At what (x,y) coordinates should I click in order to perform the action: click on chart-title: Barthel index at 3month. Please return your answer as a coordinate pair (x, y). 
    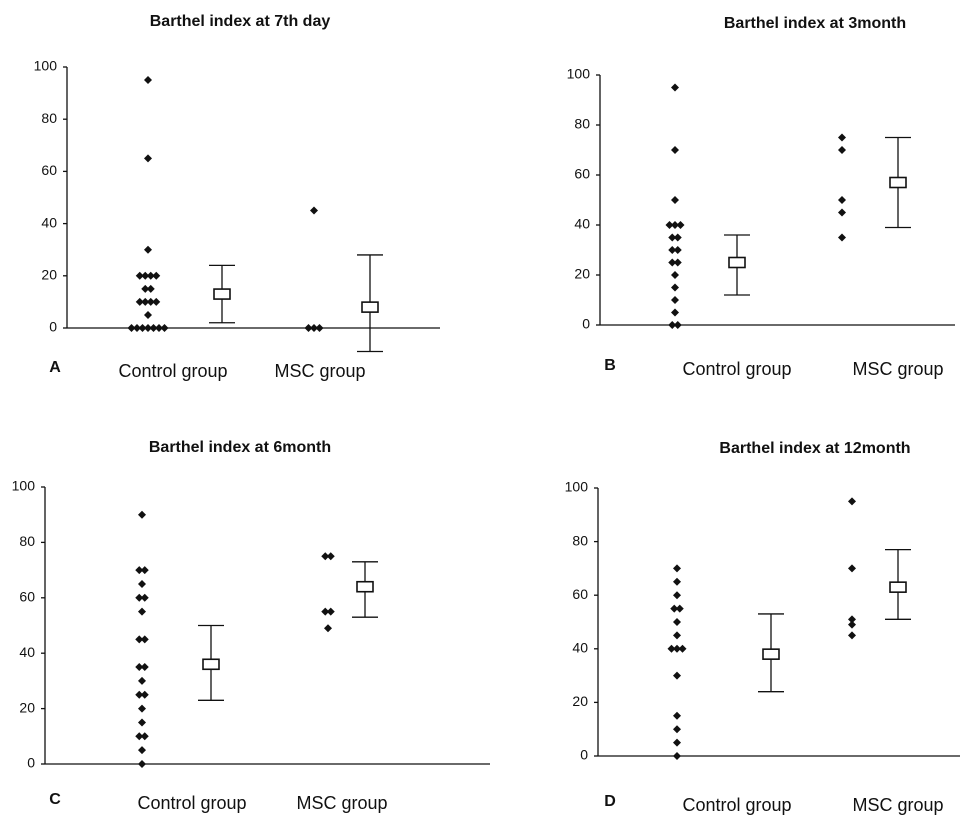
    Looking at the image, I should click on (815, 23).